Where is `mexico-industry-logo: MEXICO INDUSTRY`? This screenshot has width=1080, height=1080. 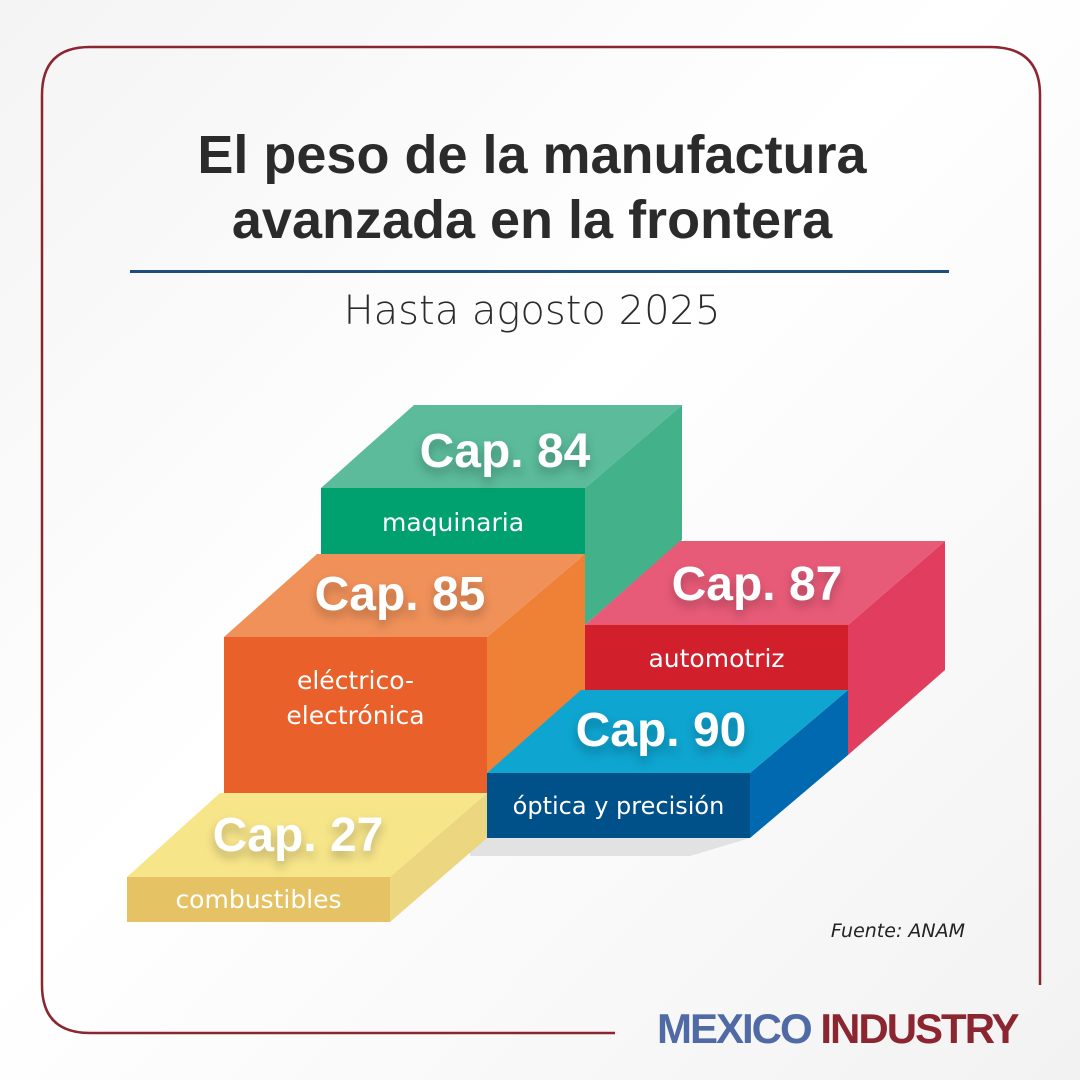
mexico-industry-logo: MEXICO INDUSTRY is located at coordinates (838, 1029).